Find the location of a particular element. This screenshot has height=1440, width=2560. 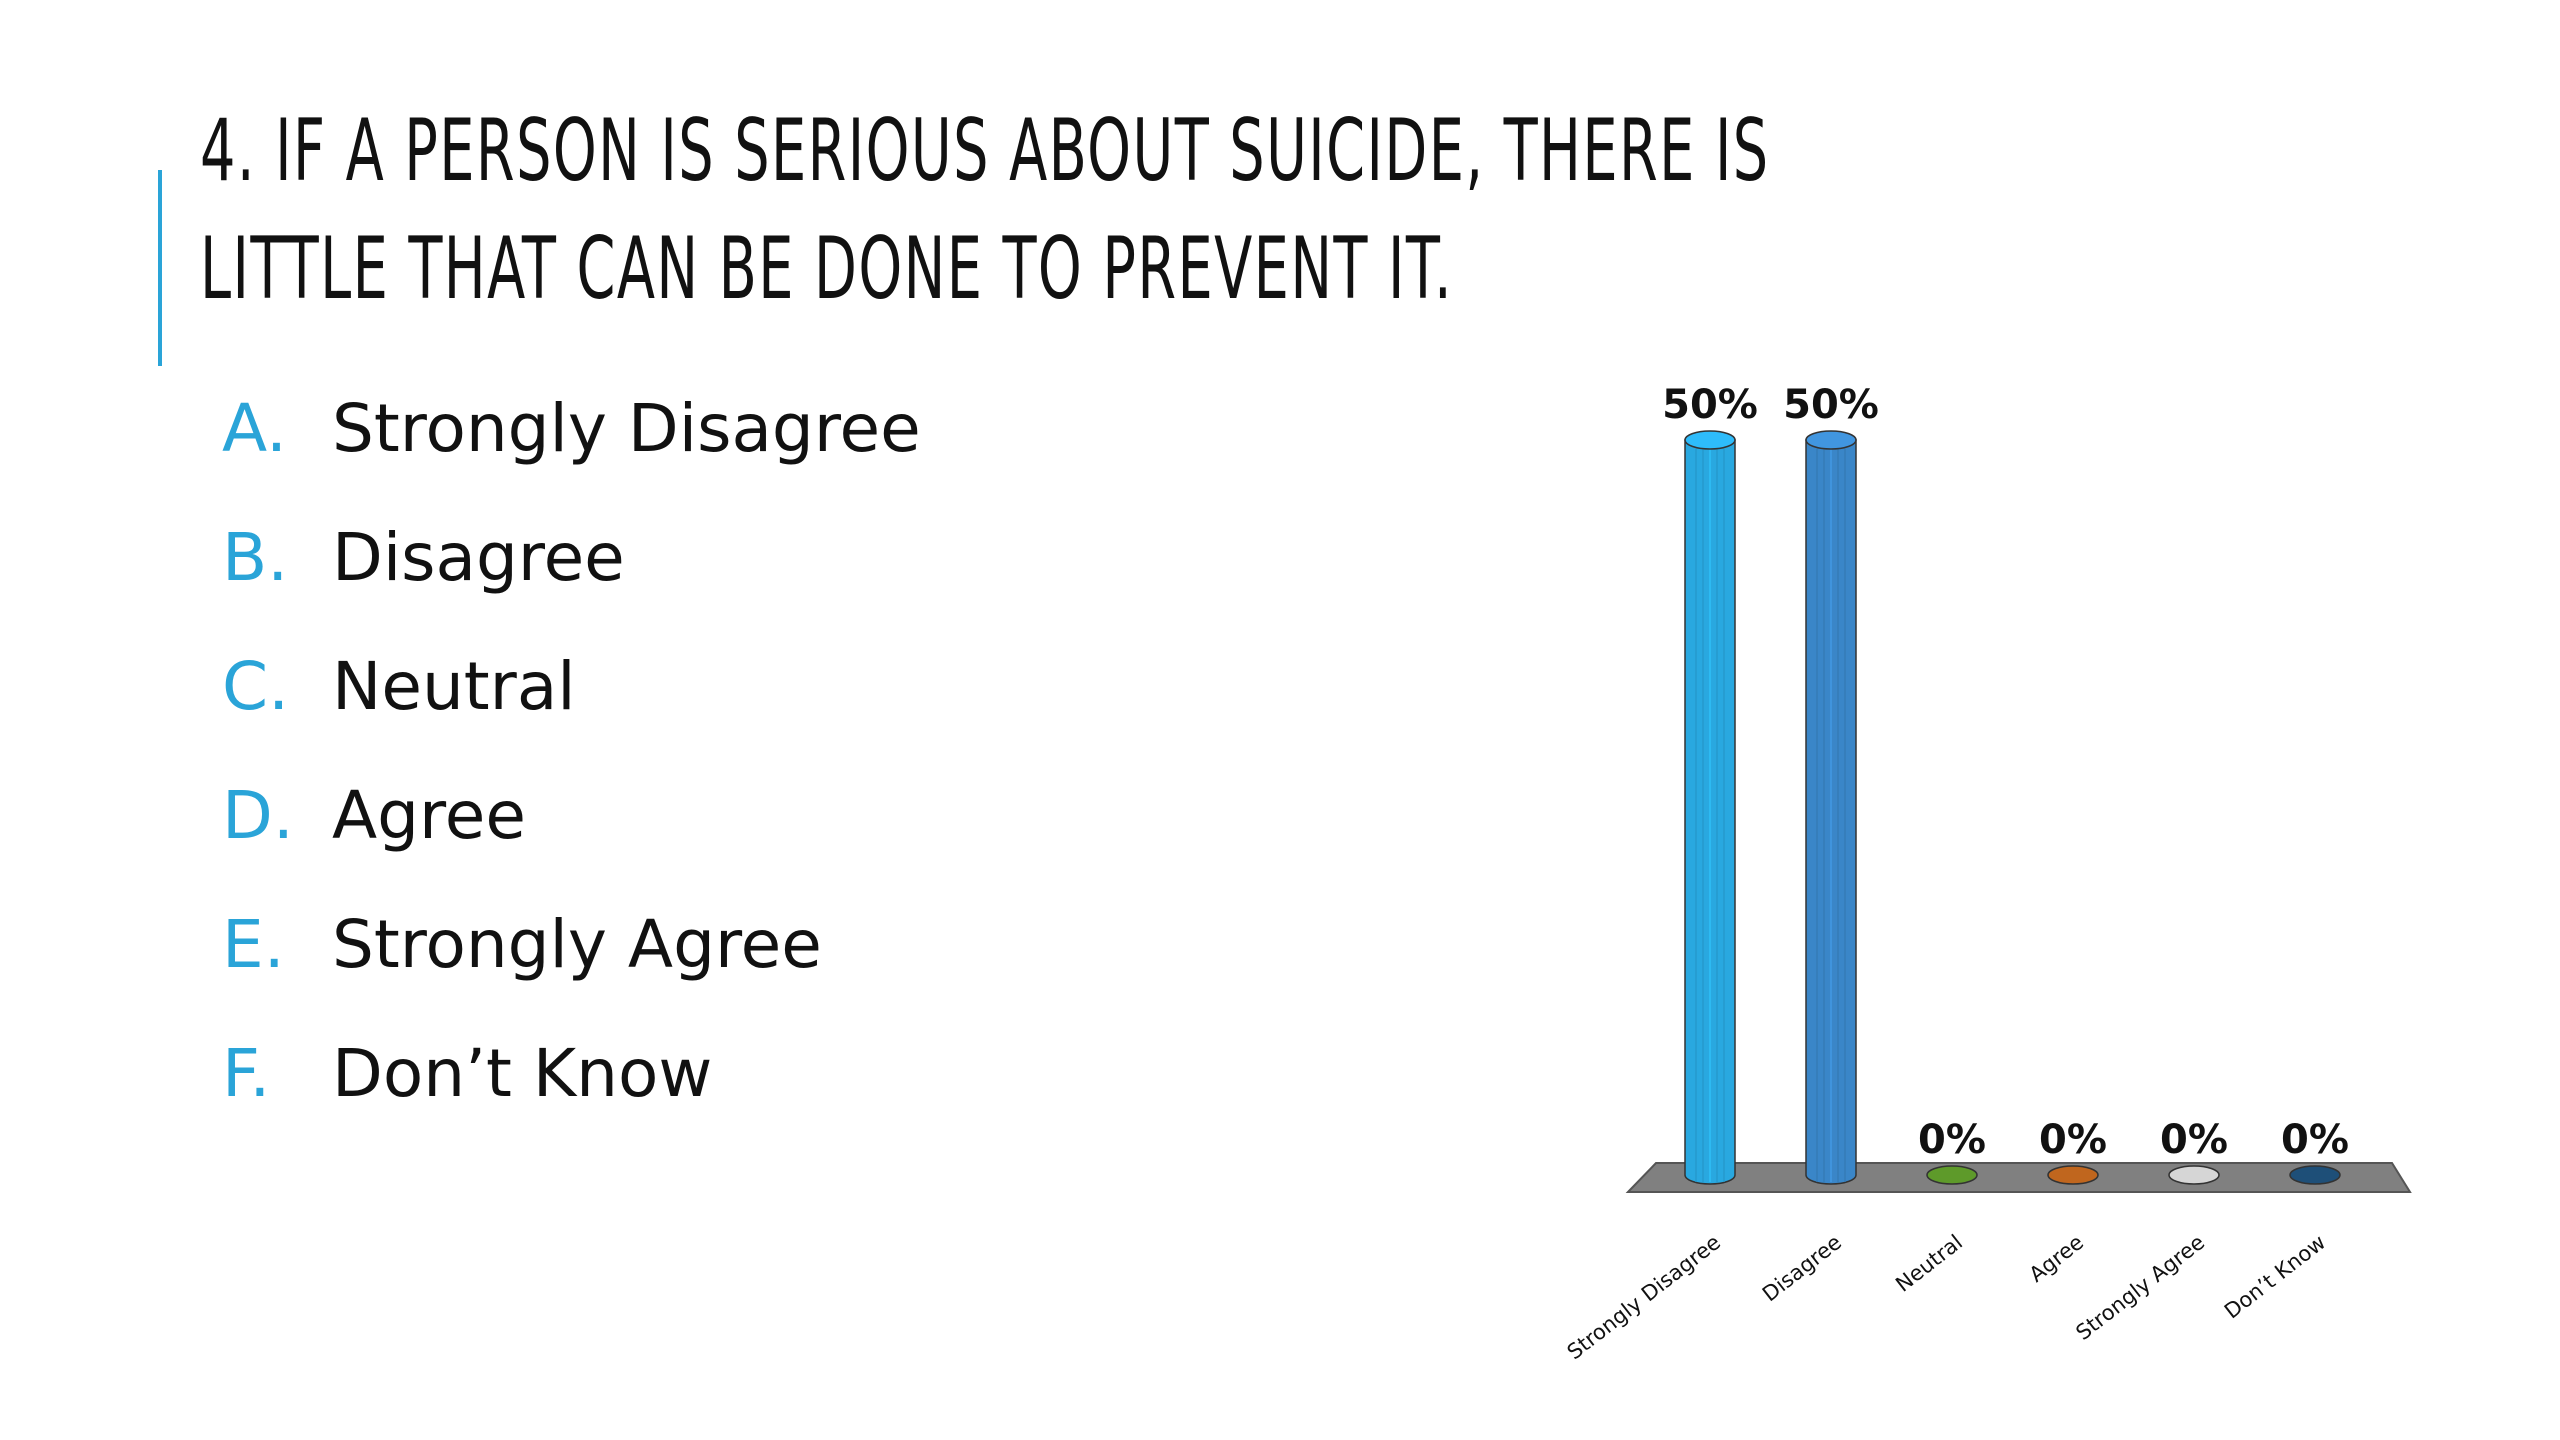

option-text: Strongly Agree is located at coordinates (577, 944).